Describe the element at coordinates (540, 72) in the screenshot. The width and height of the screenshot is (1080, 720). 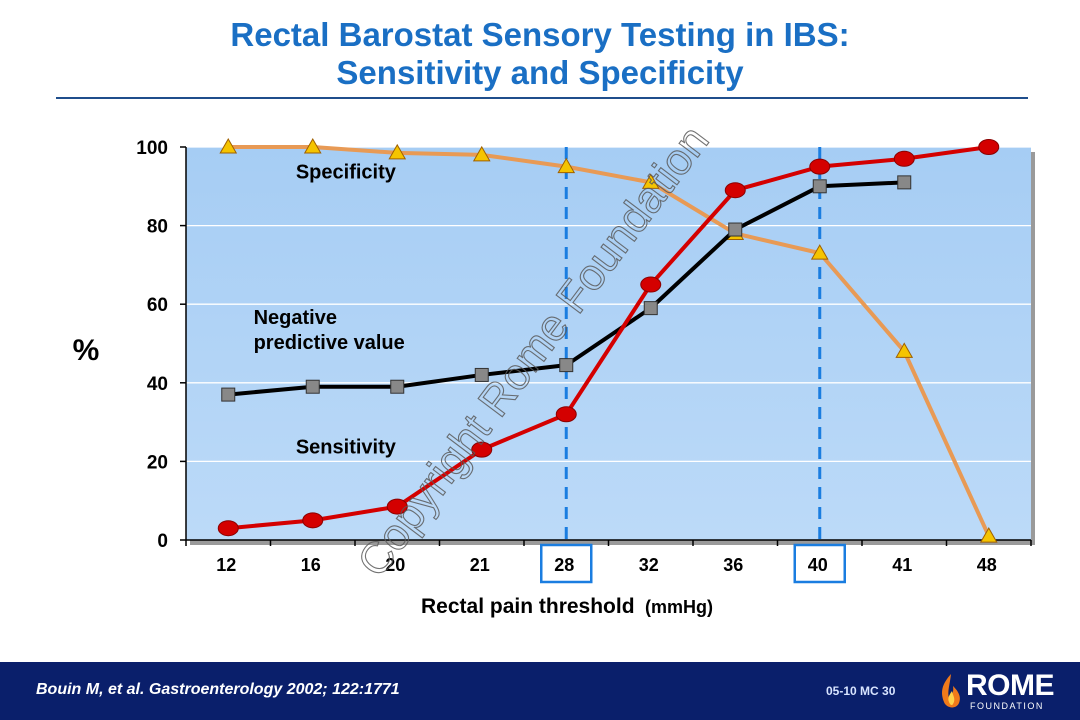
I see `title-line-2: Sensitivity and Specificity` at that location.